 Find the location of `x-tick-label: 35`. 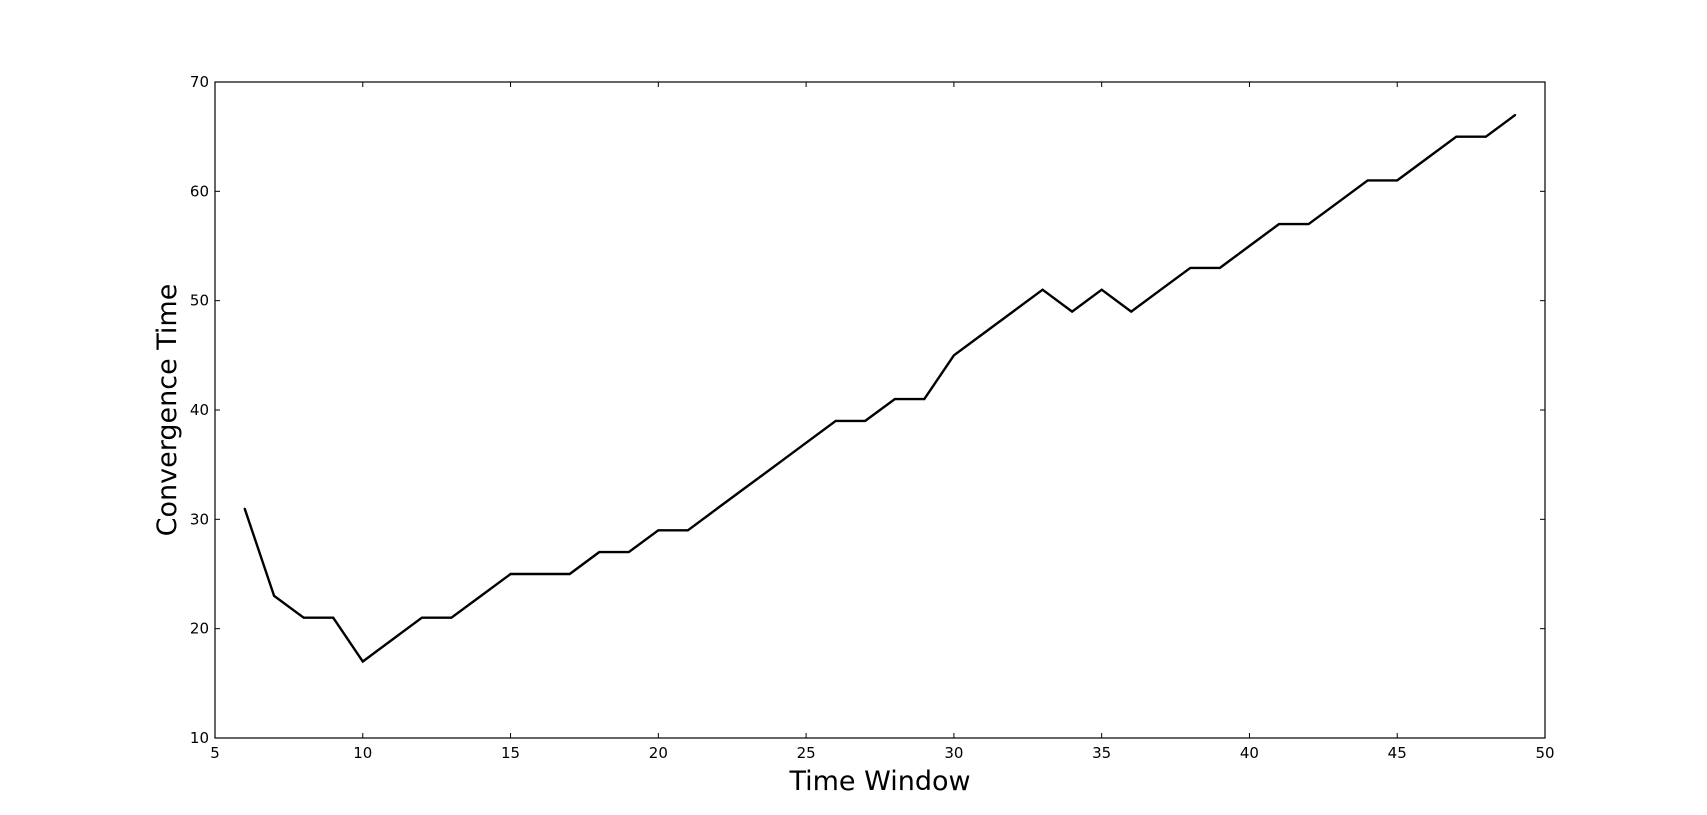

x-tick-label: 35 is located at coordinates (1101, 753).